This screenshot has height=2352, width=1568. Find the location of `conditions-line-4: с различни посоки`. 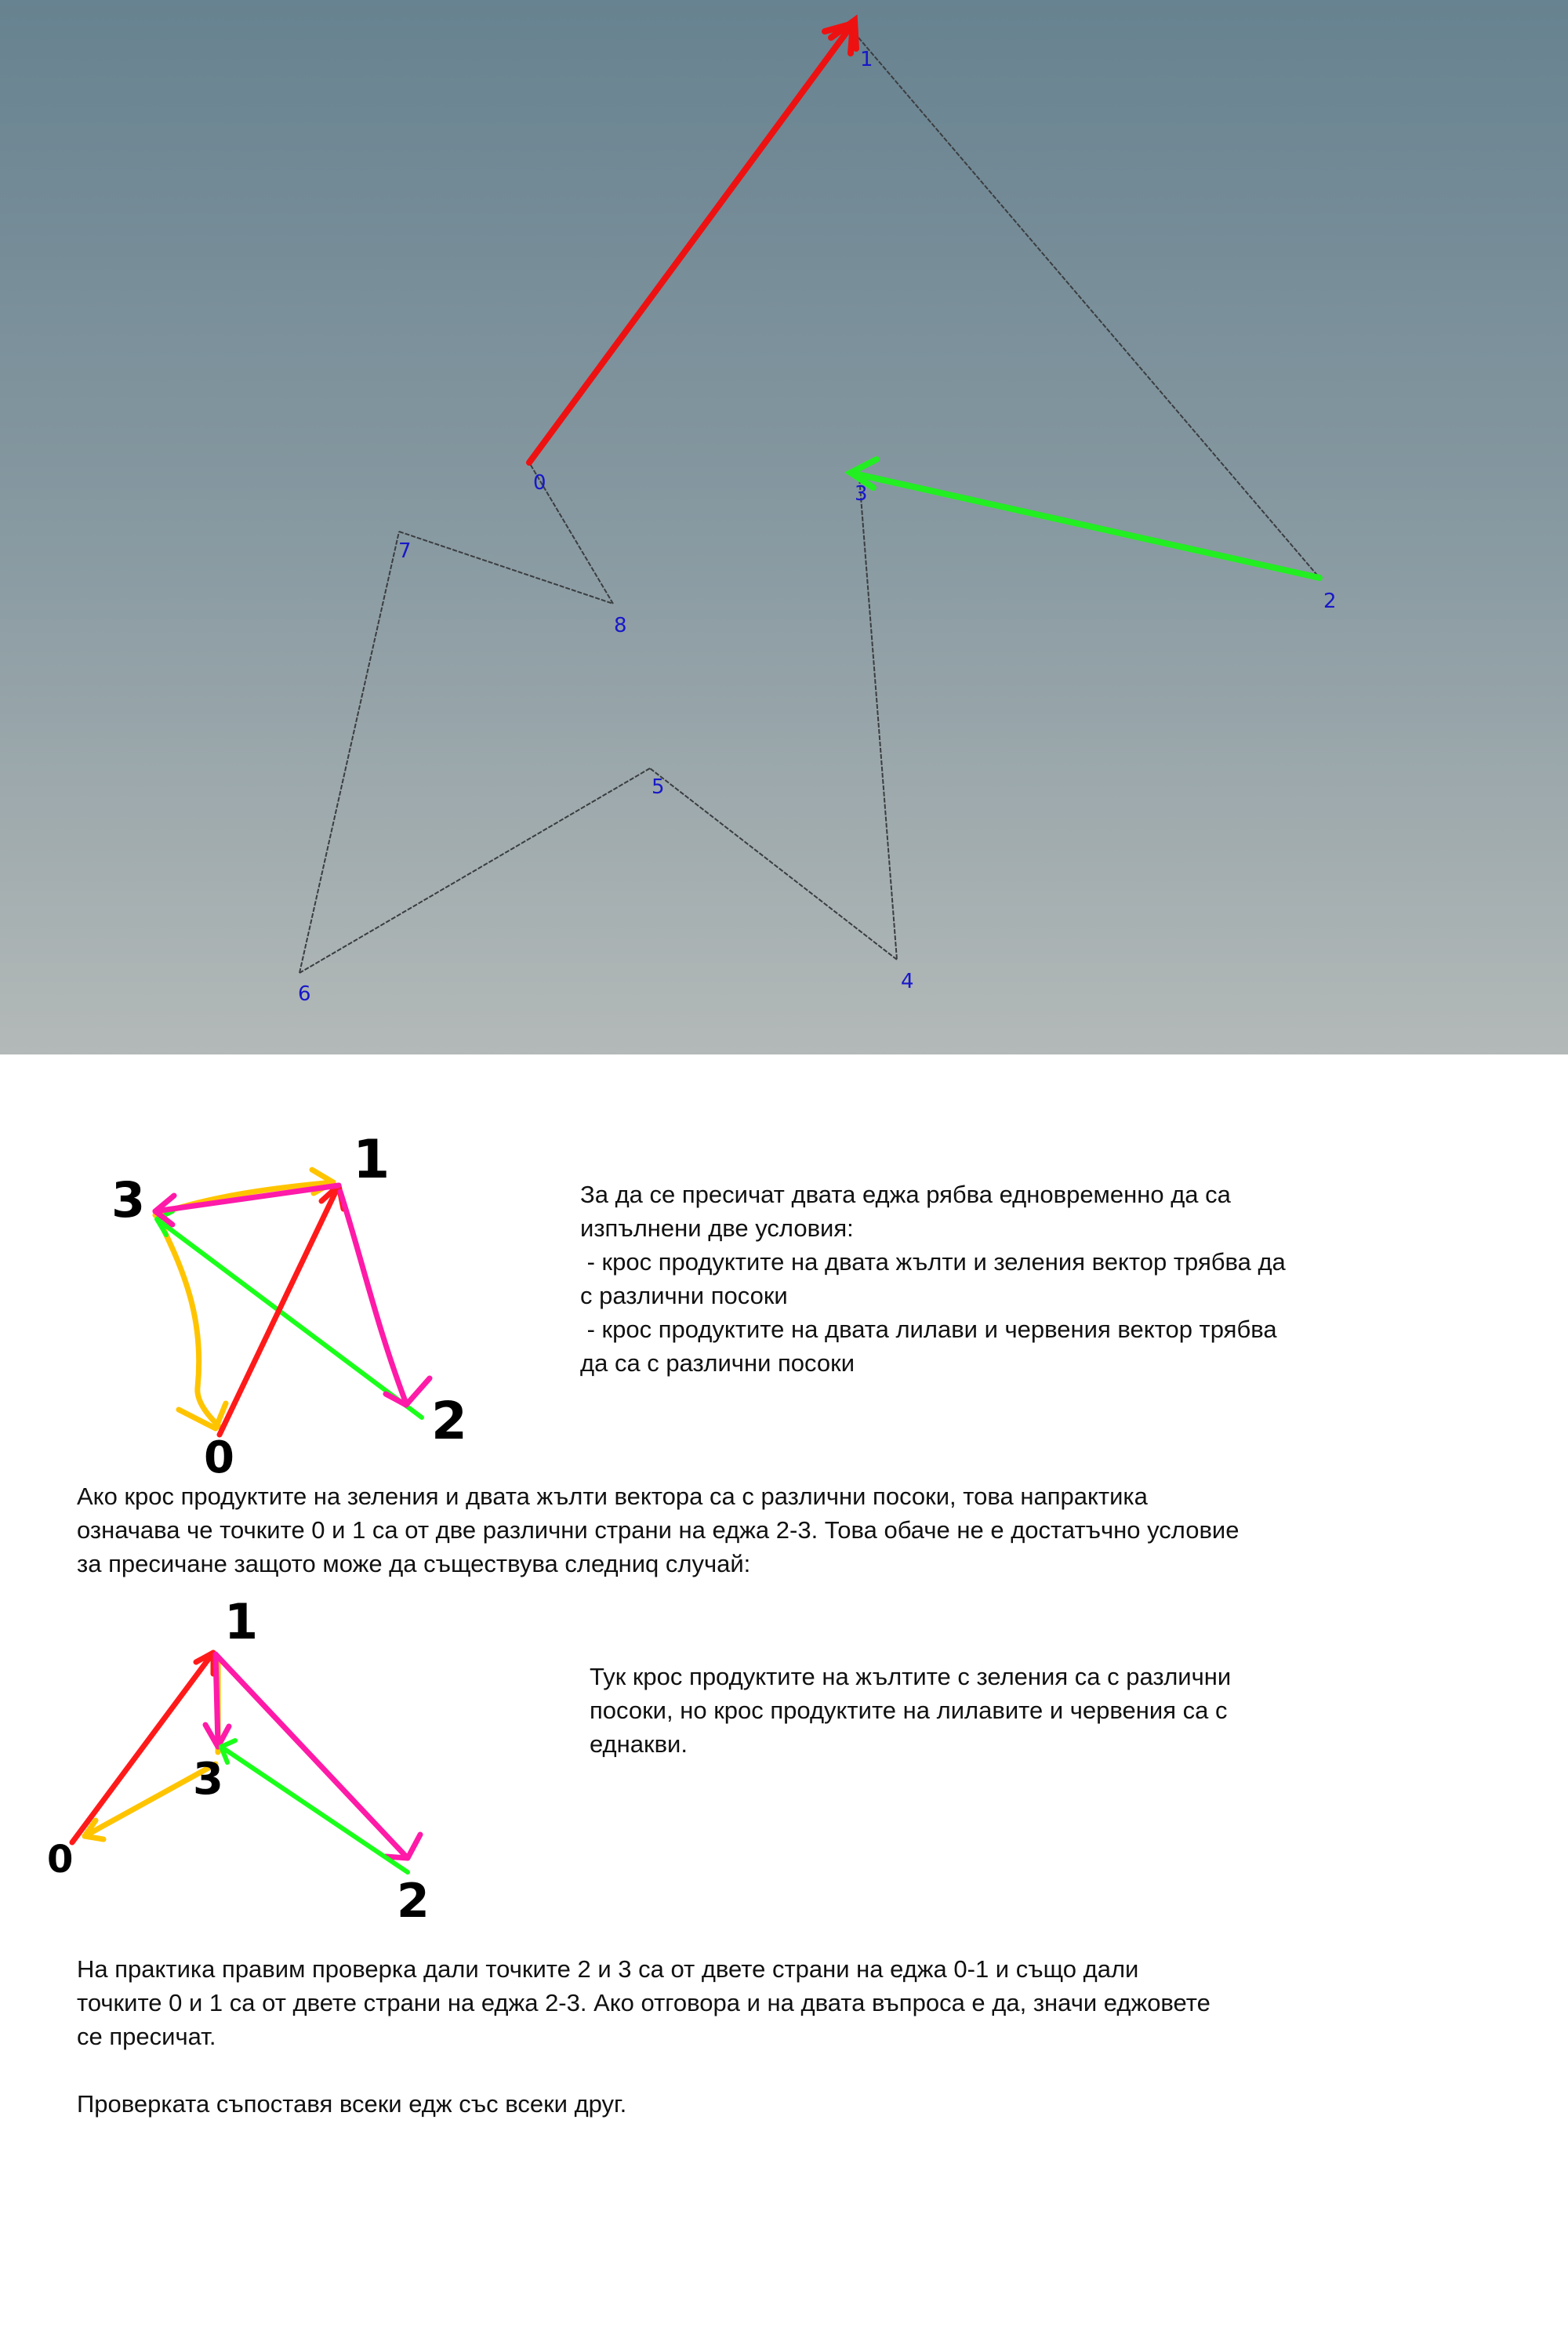

conditions-line-4: с различни посоки is located at coordinates (684, 1295).